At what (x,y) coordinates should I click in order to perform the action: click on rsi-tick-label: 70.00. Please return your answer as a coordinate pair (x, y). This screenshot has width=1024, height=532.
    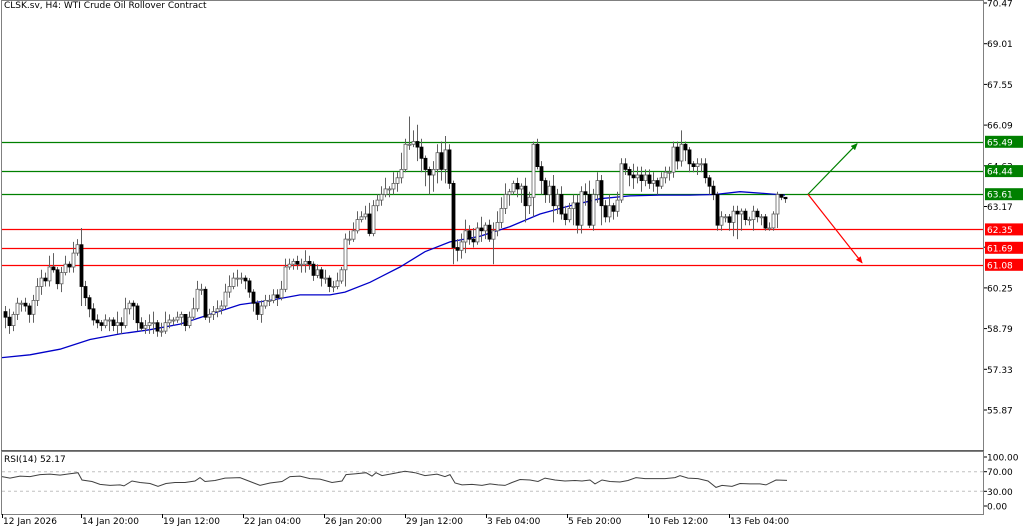
    Looking at the image, I should click on (1000, 473).